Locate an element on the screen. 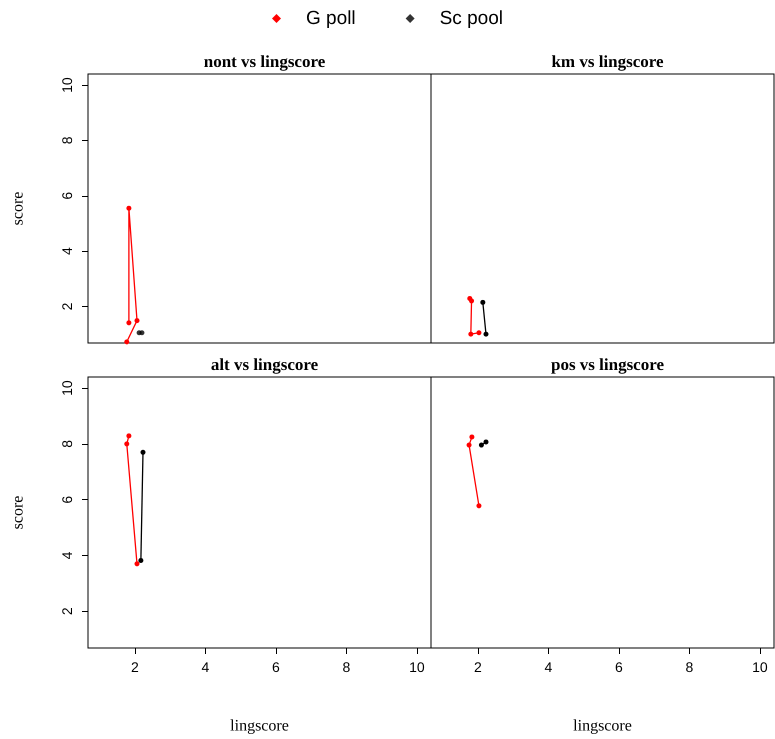 The image size is (775, 739). legend-label: G poll is located at coordinates (331, 18).